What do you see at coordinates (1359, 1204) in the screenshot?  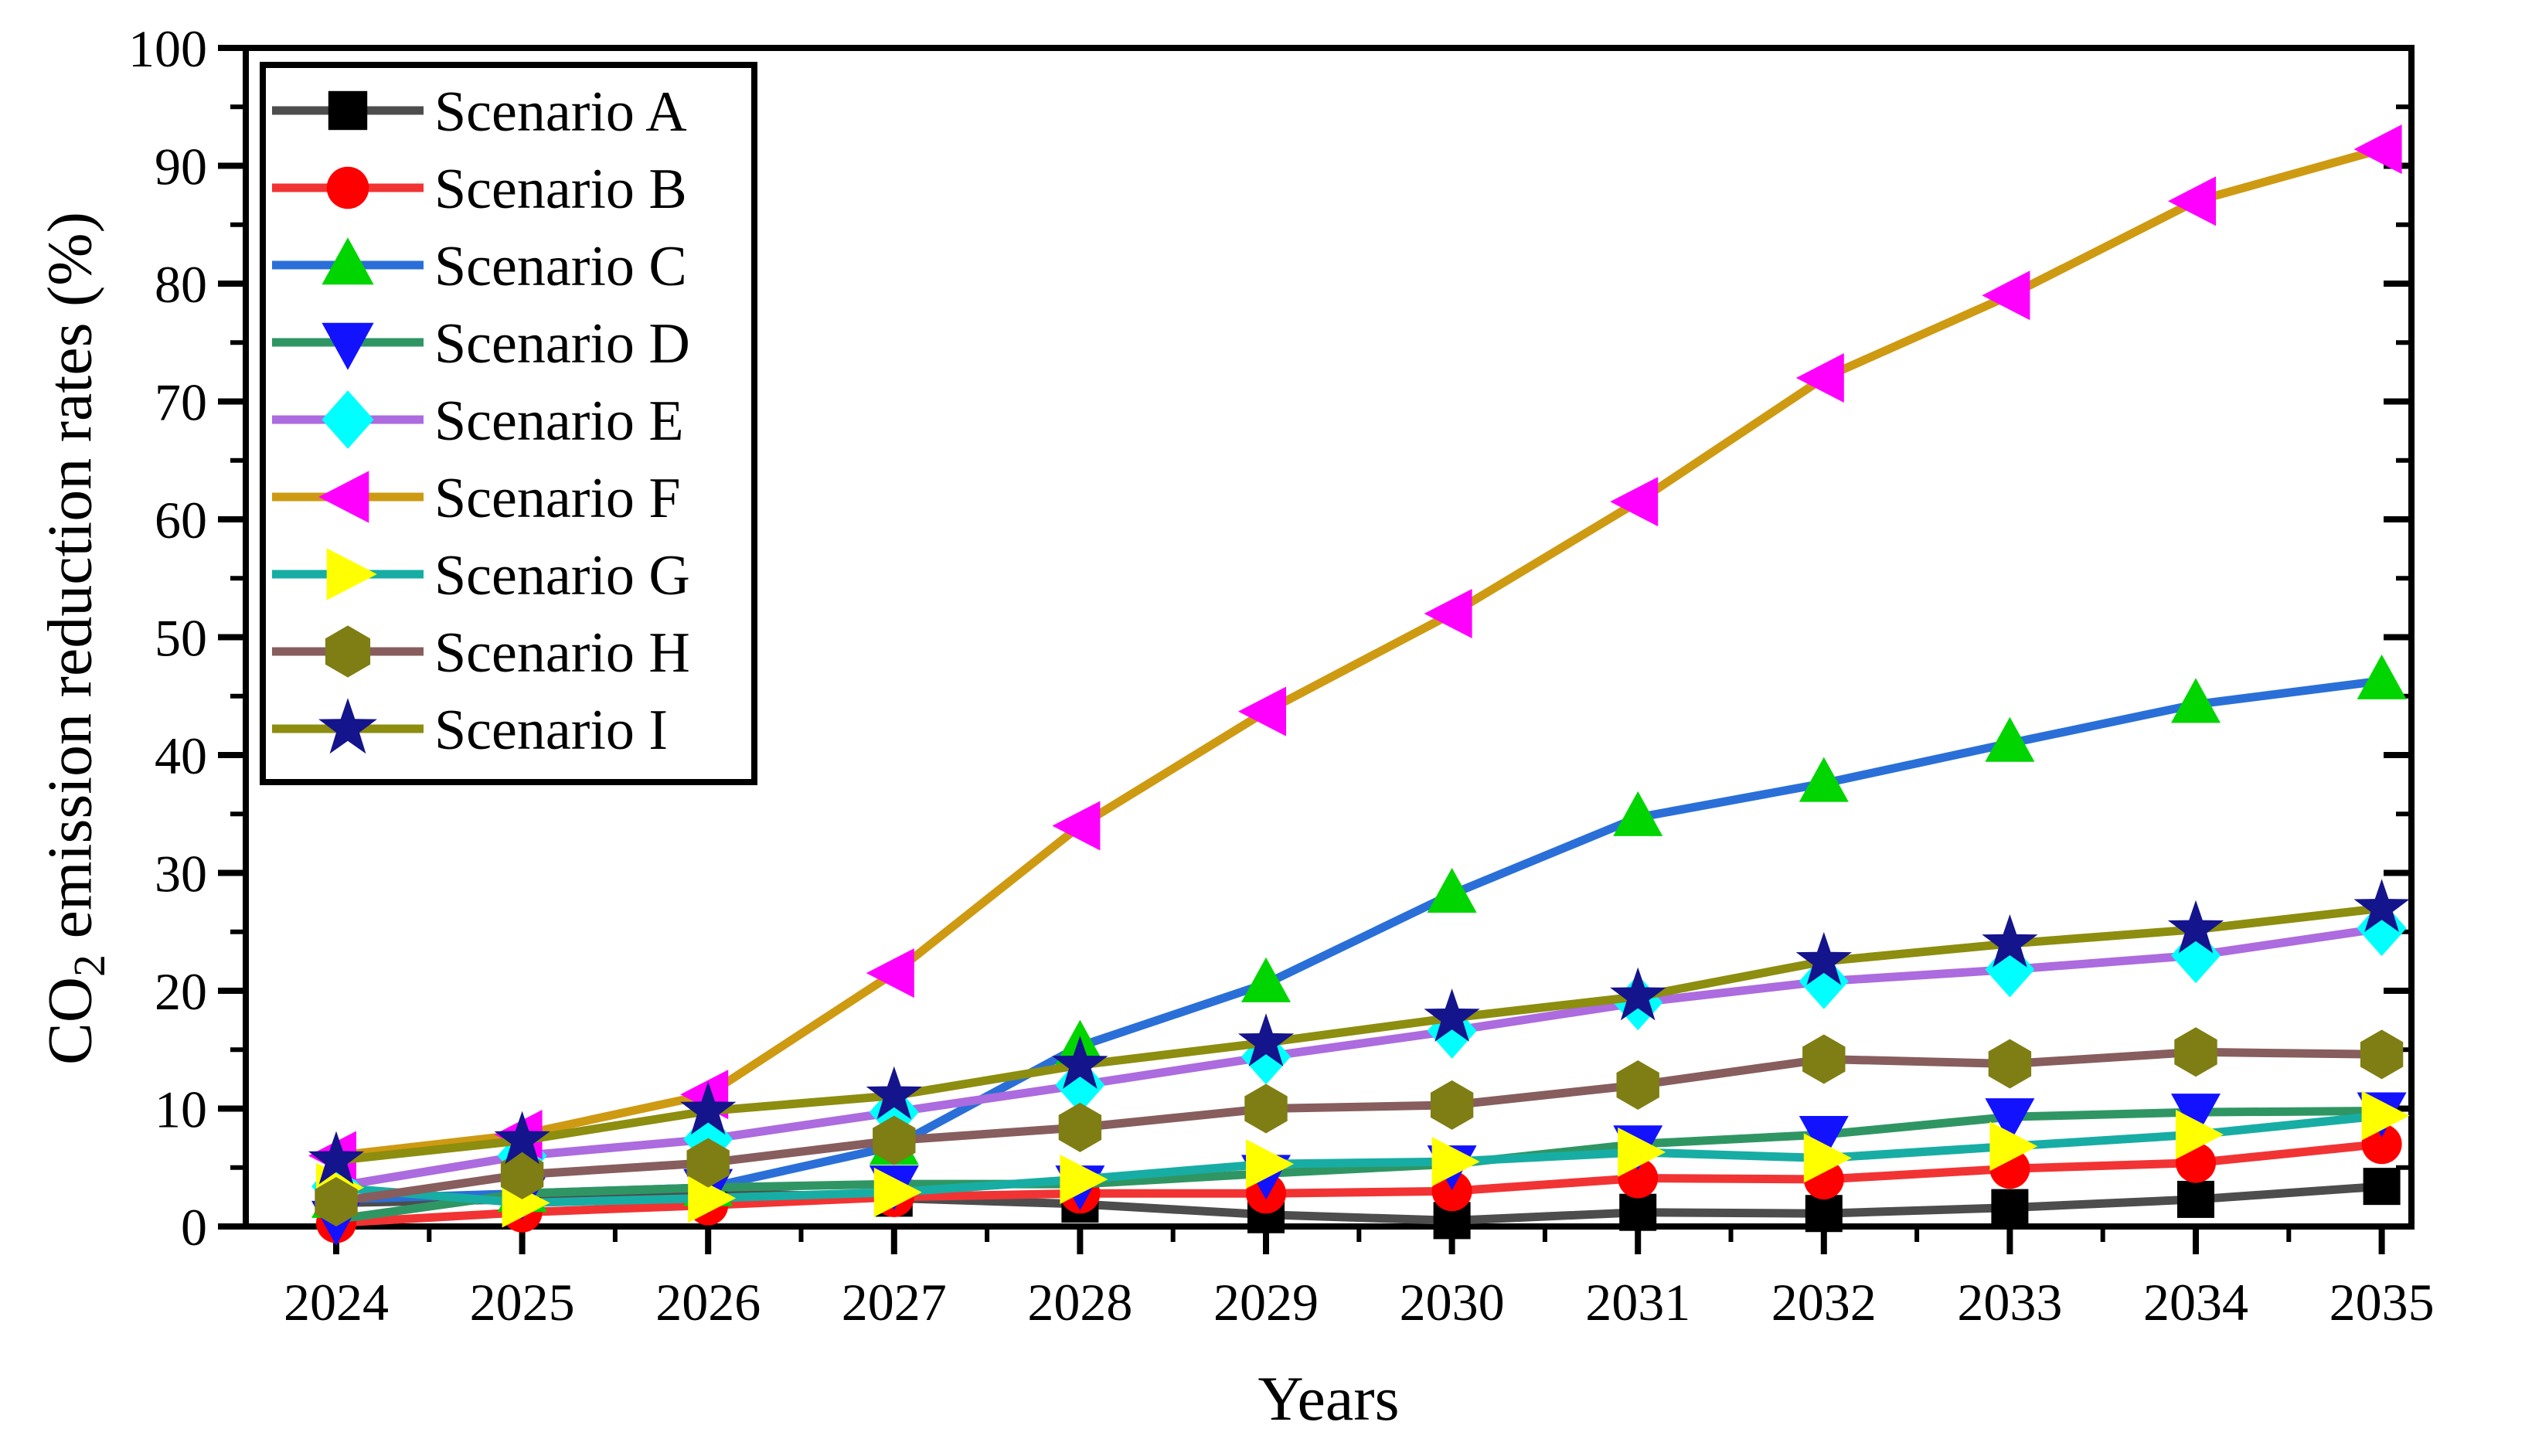 I see `series-scenario-a-line` at bounding box center [1359, 1204].